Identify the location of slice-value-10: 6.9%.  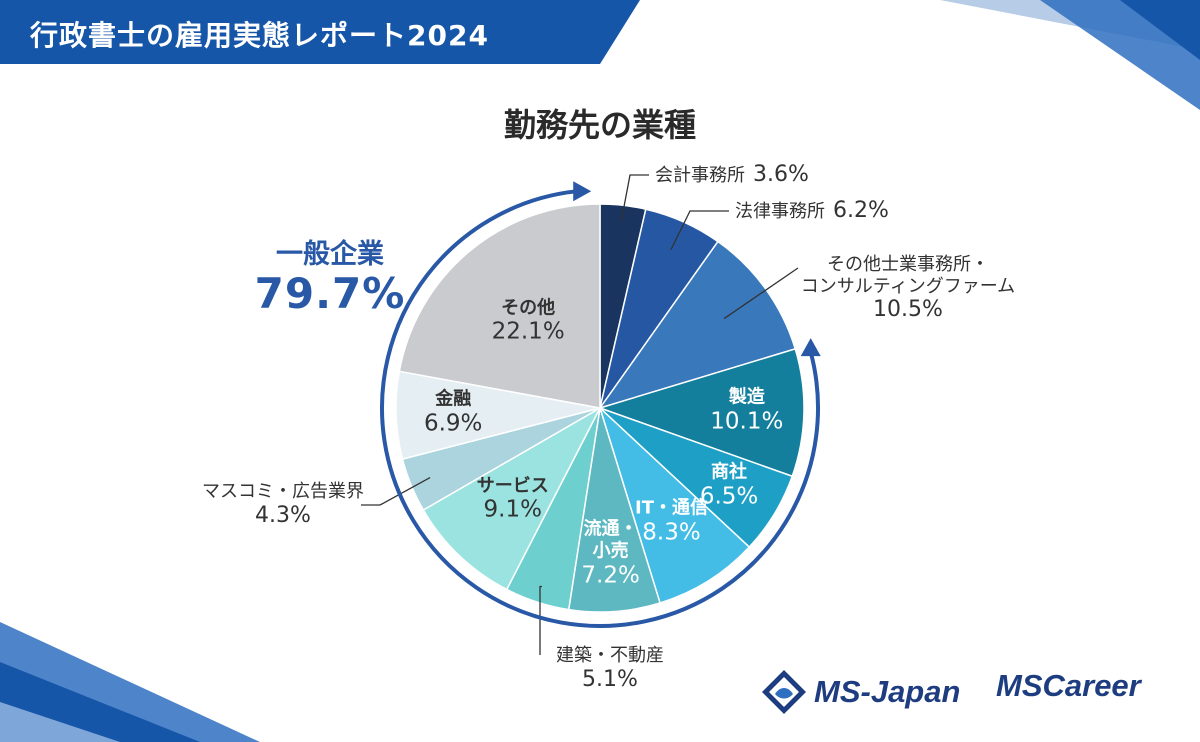
(453, 423).